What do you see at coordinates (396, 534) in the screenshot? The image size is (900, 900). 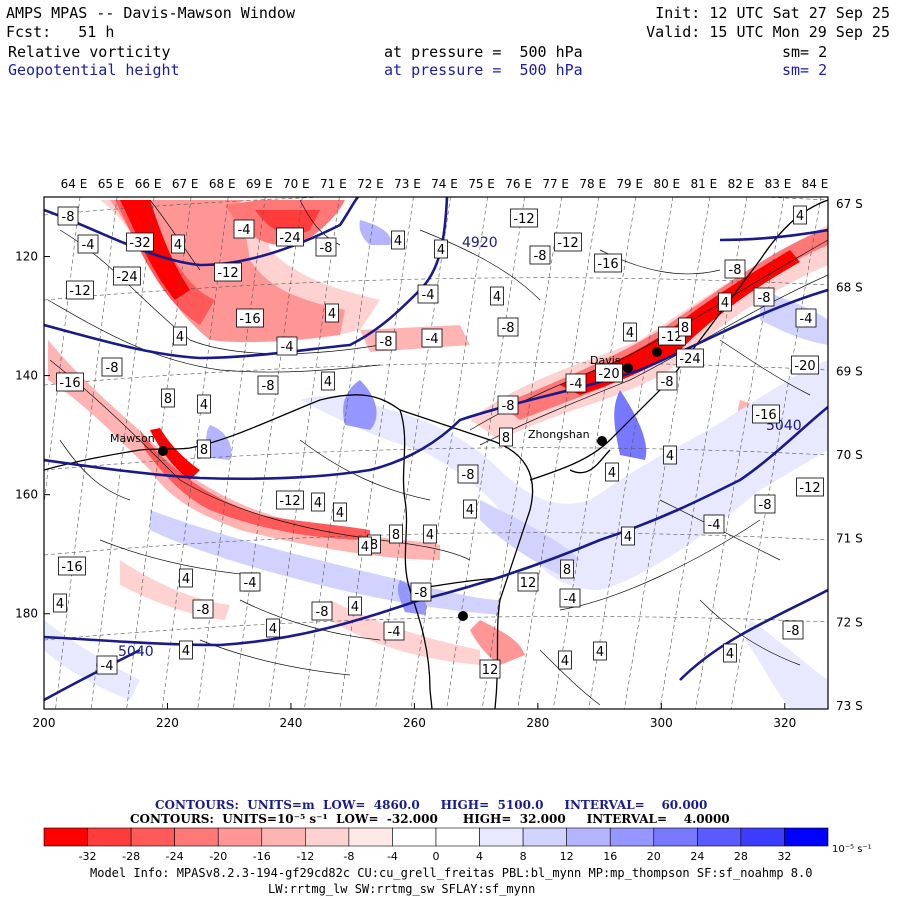 I see `vorticity-label: 8` at bounding box center [396, 534].